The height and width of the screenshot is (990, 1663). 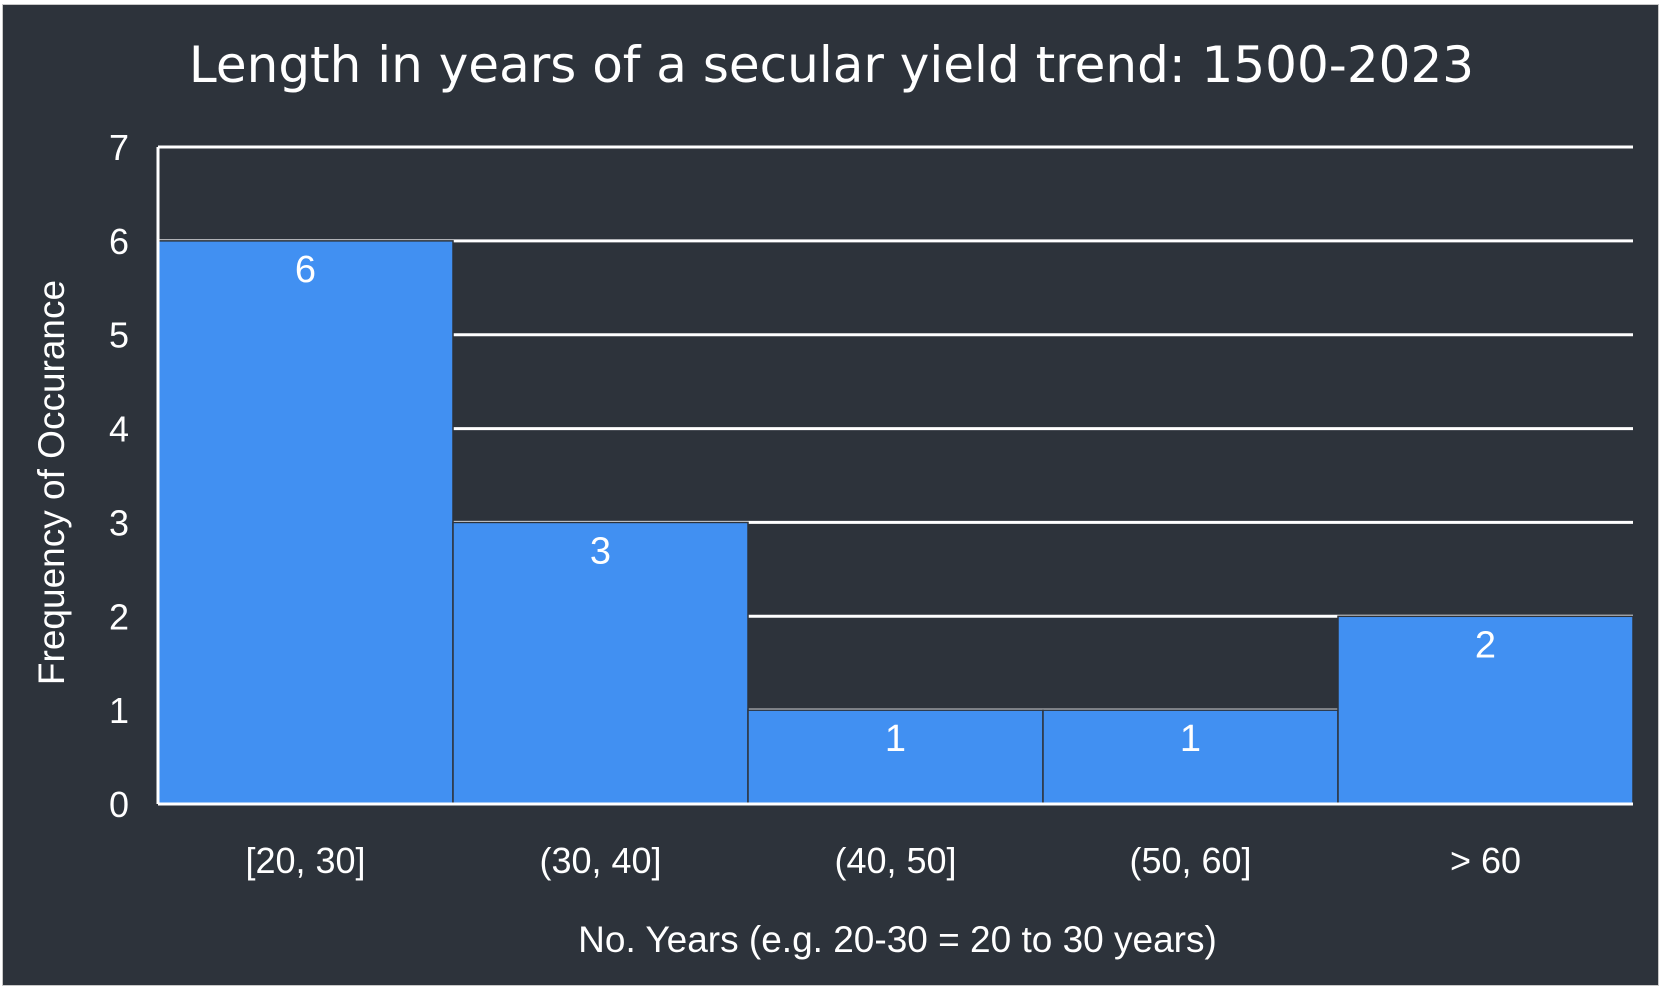 What do you see at coordinates (119, 616) in the screenshot?
I see `y-tick-label: 2` at bounding box center [119, 616].